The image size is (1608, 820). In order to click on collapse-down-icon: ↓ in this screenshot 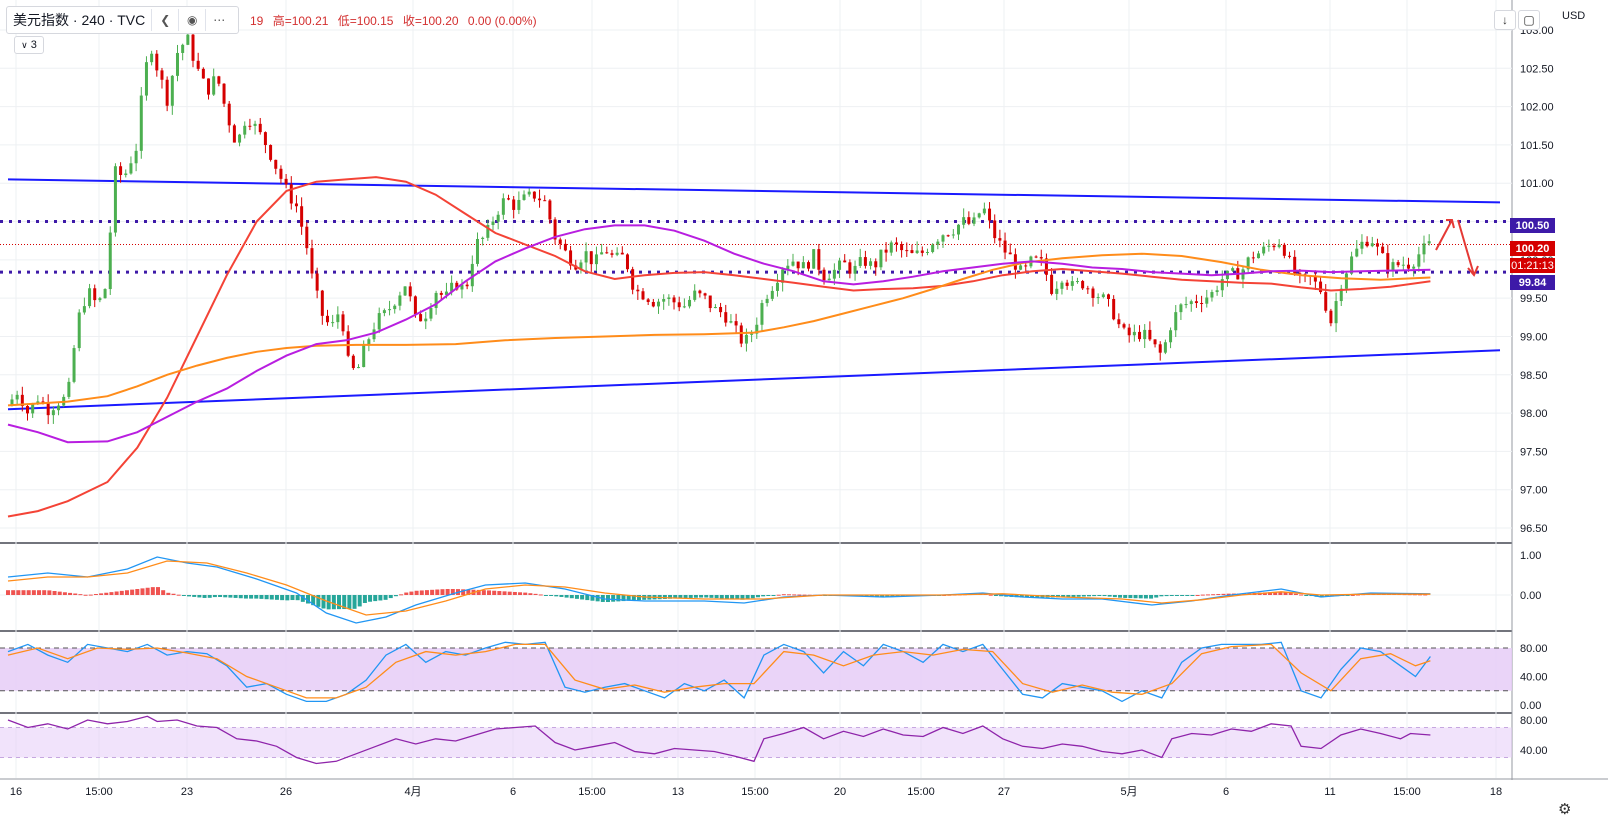, I will do `click(1505, 20)`.